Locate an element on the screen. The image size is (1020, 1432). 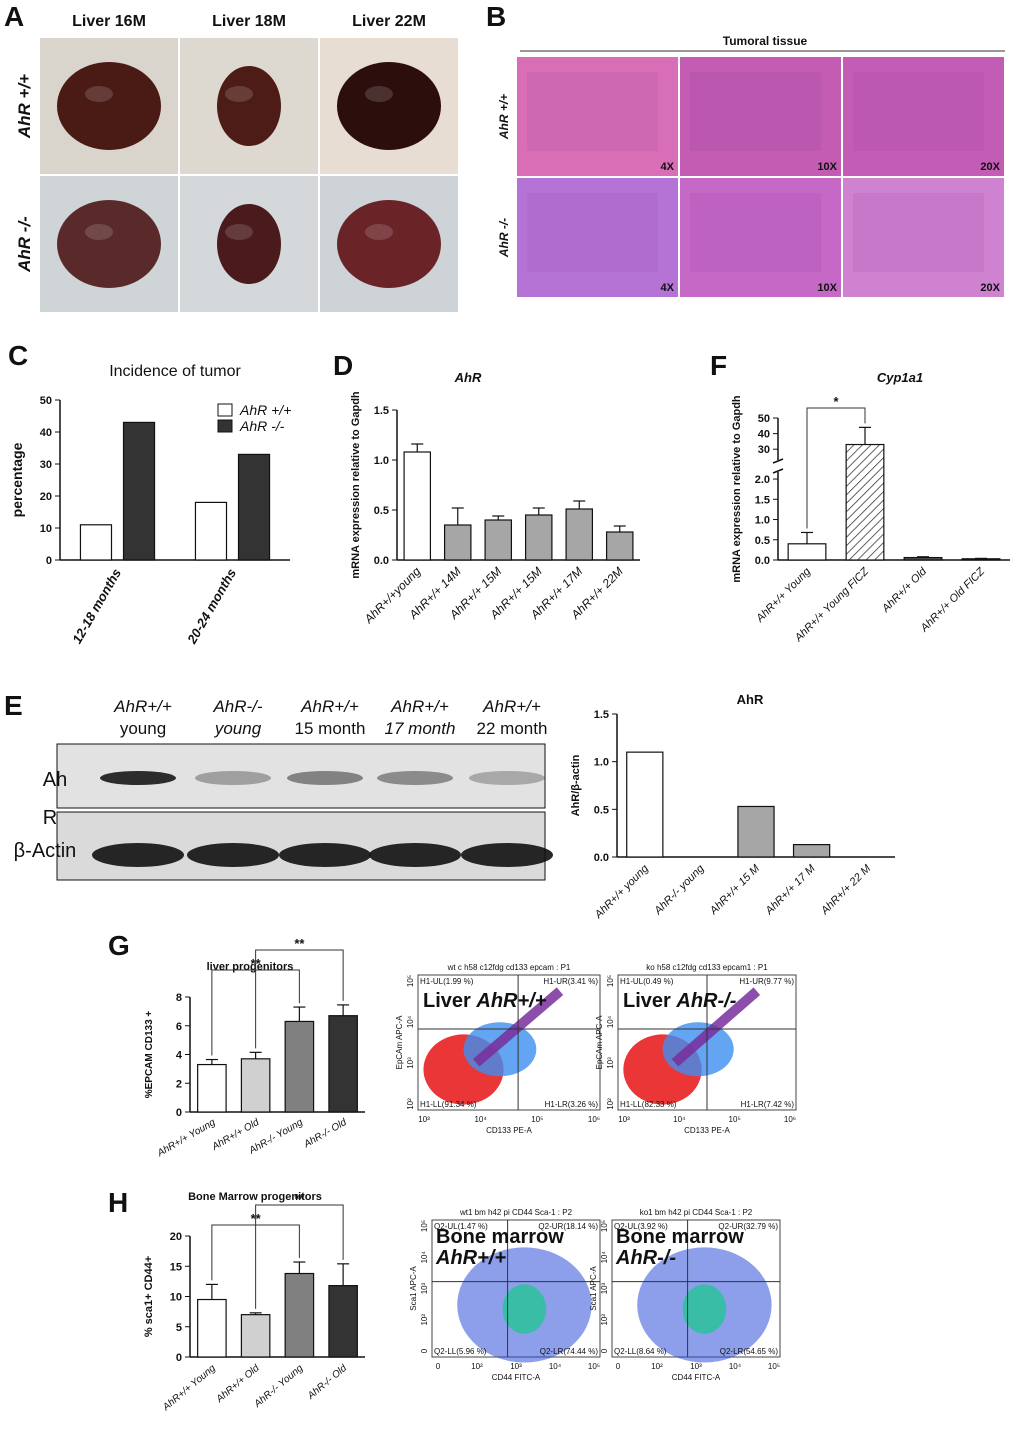
x-tick-label: 10⁴ is located at coordinates (480, 1119).